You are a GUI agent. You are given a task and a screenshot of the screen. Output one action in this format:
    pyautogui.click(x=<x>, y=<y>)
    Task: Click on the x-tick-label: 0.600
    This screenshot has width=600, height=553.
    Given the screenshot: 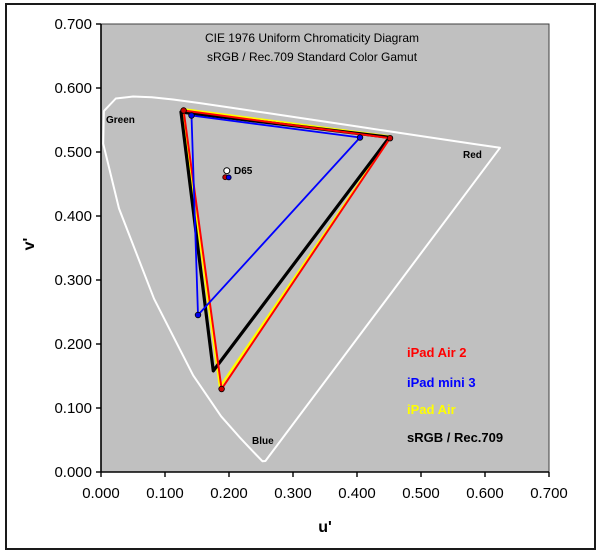 What is the action you would take?
    pyautogui.click(x=485, y=493)
    